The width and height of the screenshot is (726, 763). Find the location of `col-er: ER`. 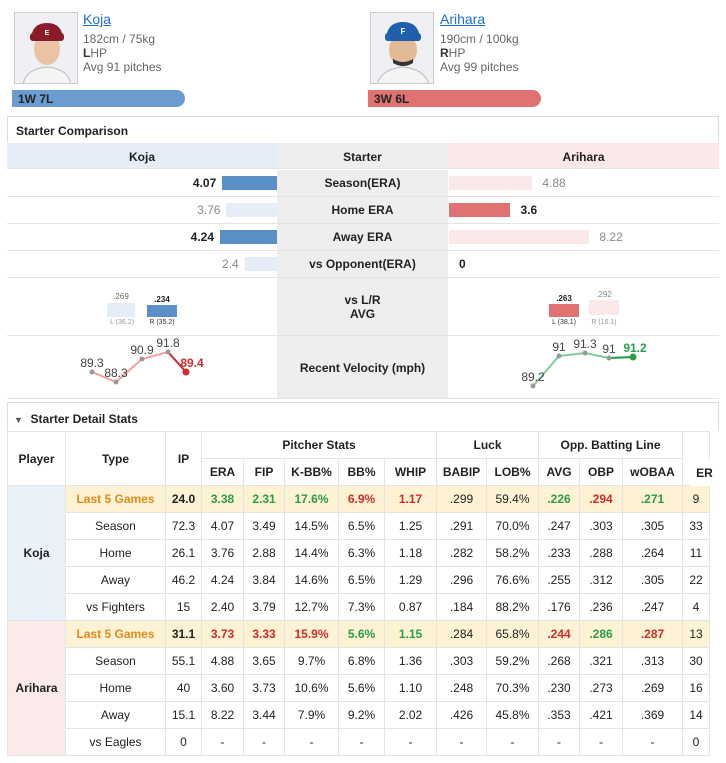

col-er: ER is located at coordinates (704, 472).